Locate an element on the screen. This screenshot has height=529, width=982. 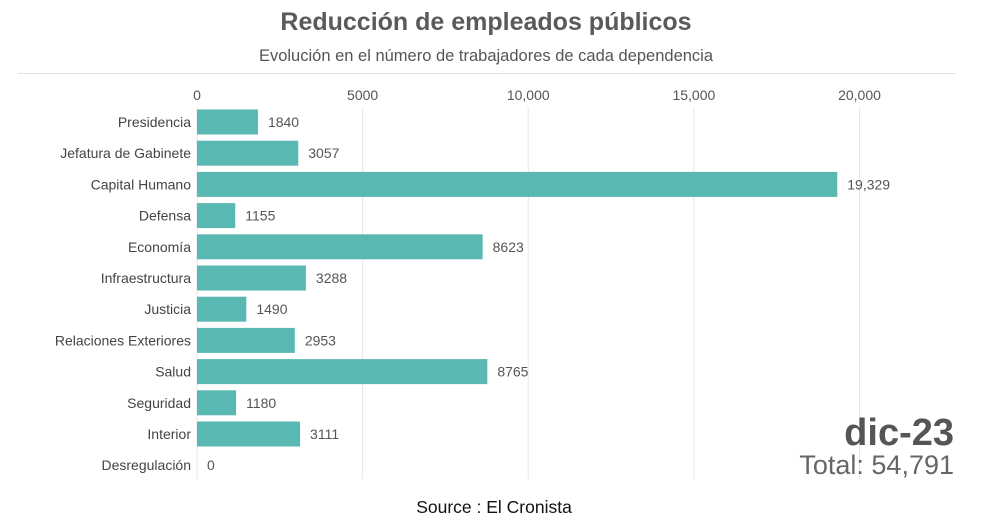
source-label: Source : El Cronista is located at coordinates (494, 507).